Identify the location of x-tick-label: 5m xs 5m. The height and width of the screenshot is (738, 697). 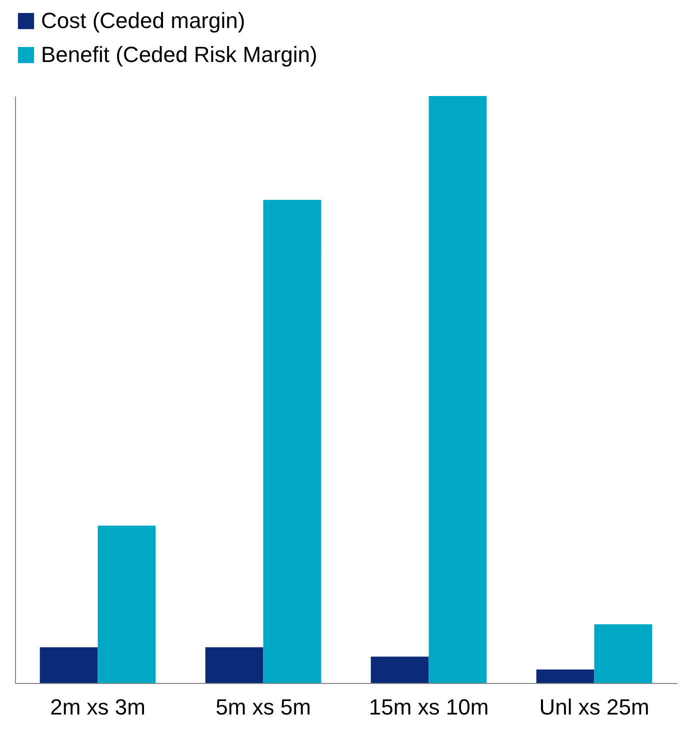
(263, 707).